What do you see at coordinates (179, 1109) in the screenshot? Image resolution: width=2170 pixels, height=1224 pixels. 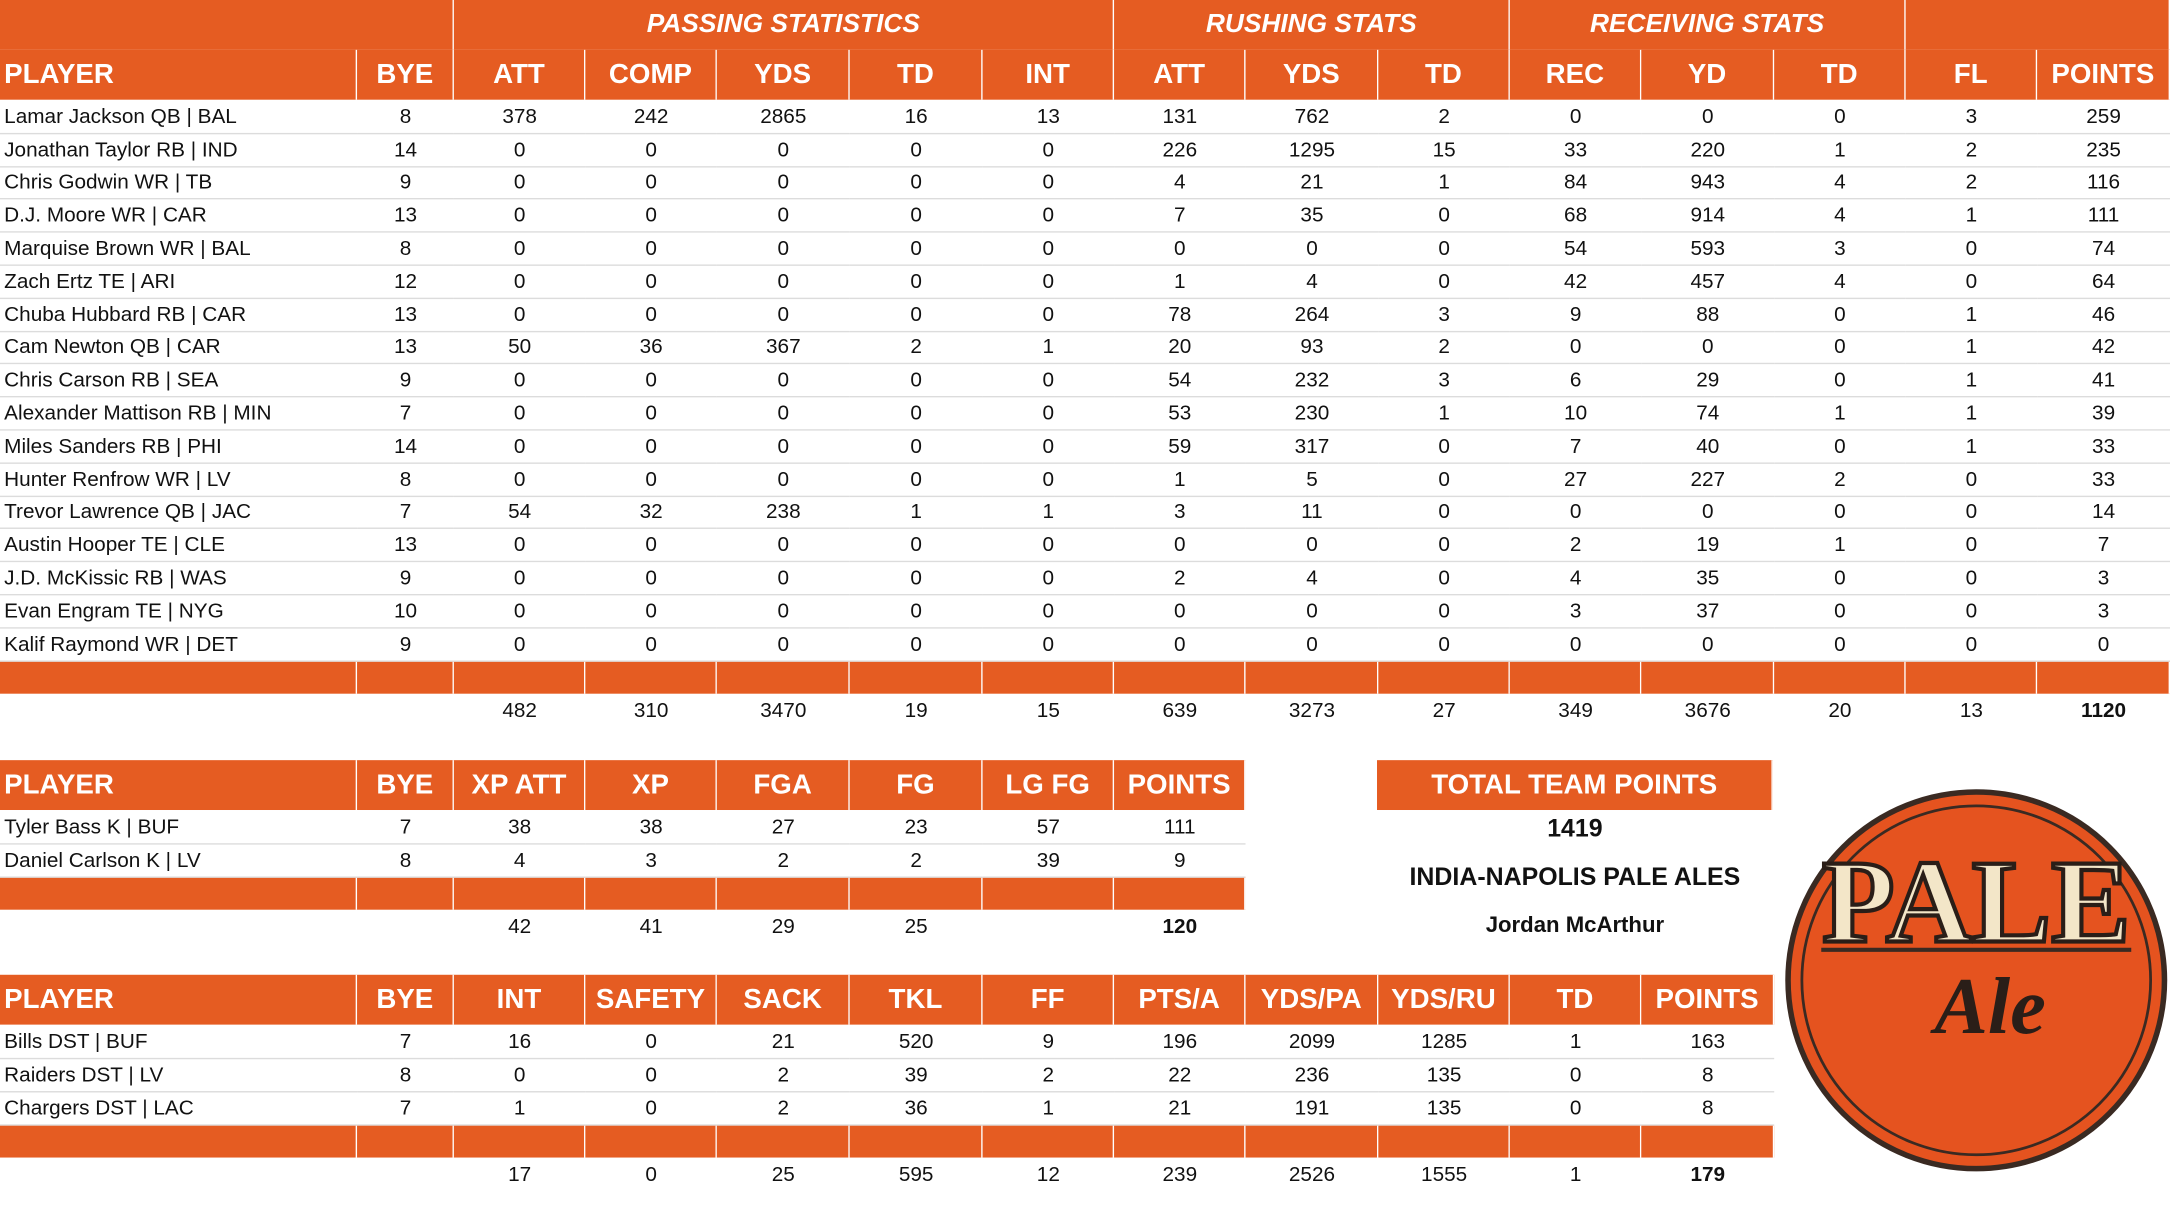 I see `data-cell: Chargers DST | LAC` at bounding box center [179, 1109].